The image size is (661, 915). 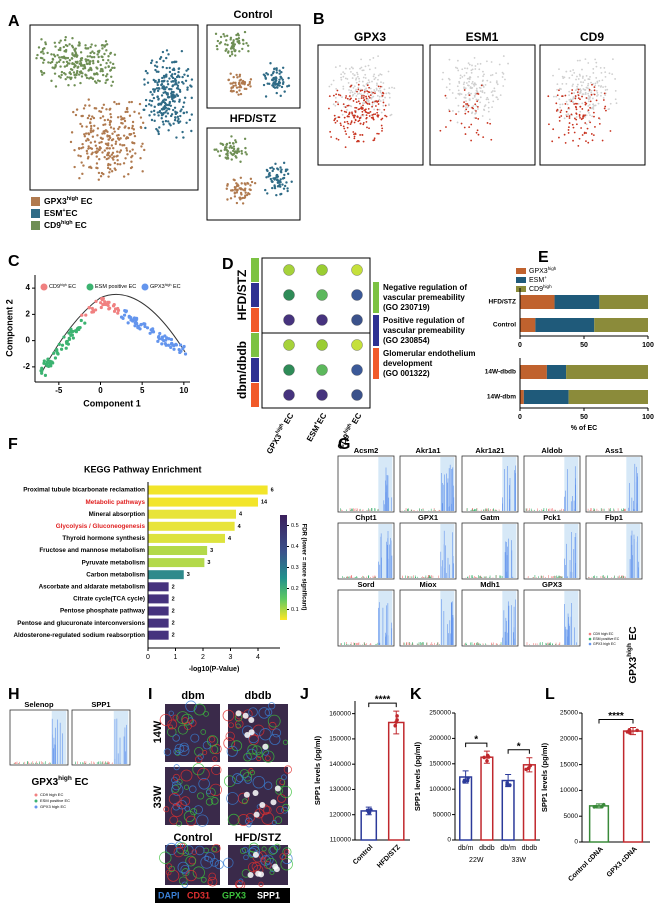 I want to click on label: Ass1, so click(x=614, y=450).